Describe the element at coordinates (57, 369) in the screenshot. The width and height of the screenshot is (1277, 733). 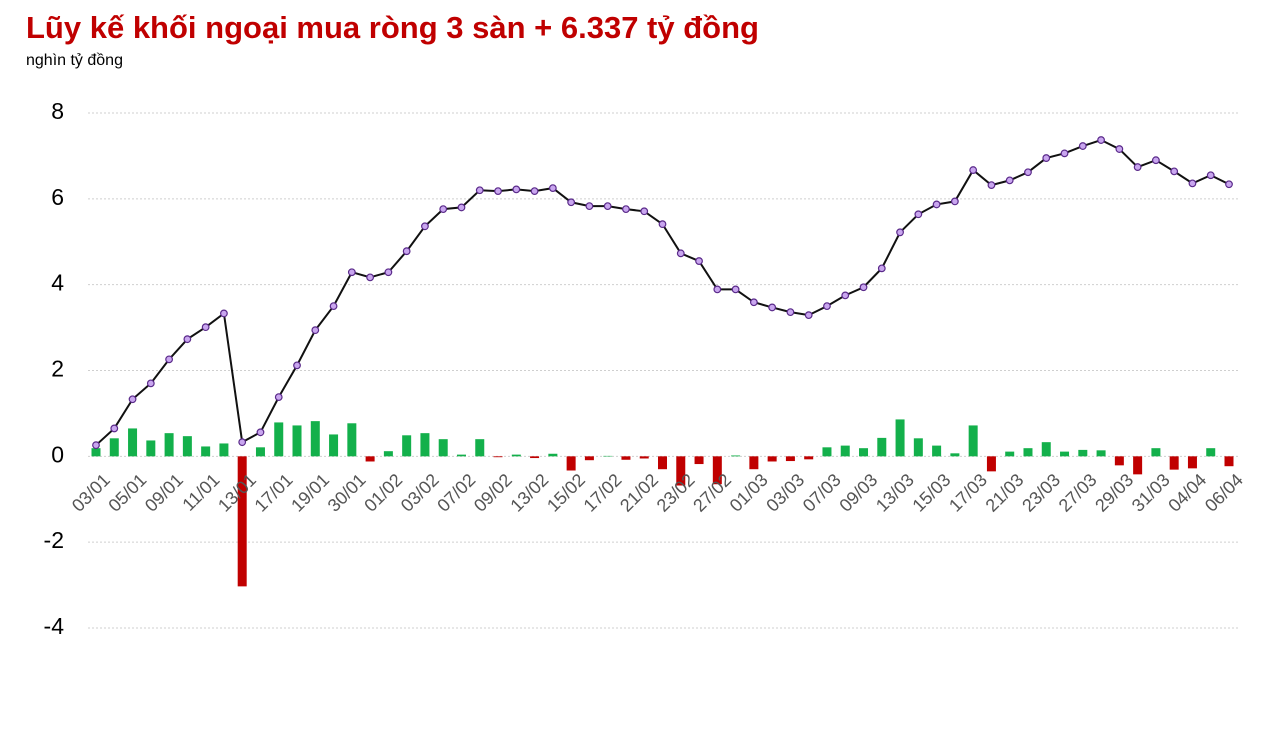
I see `y-tick-label: 2` at that location.